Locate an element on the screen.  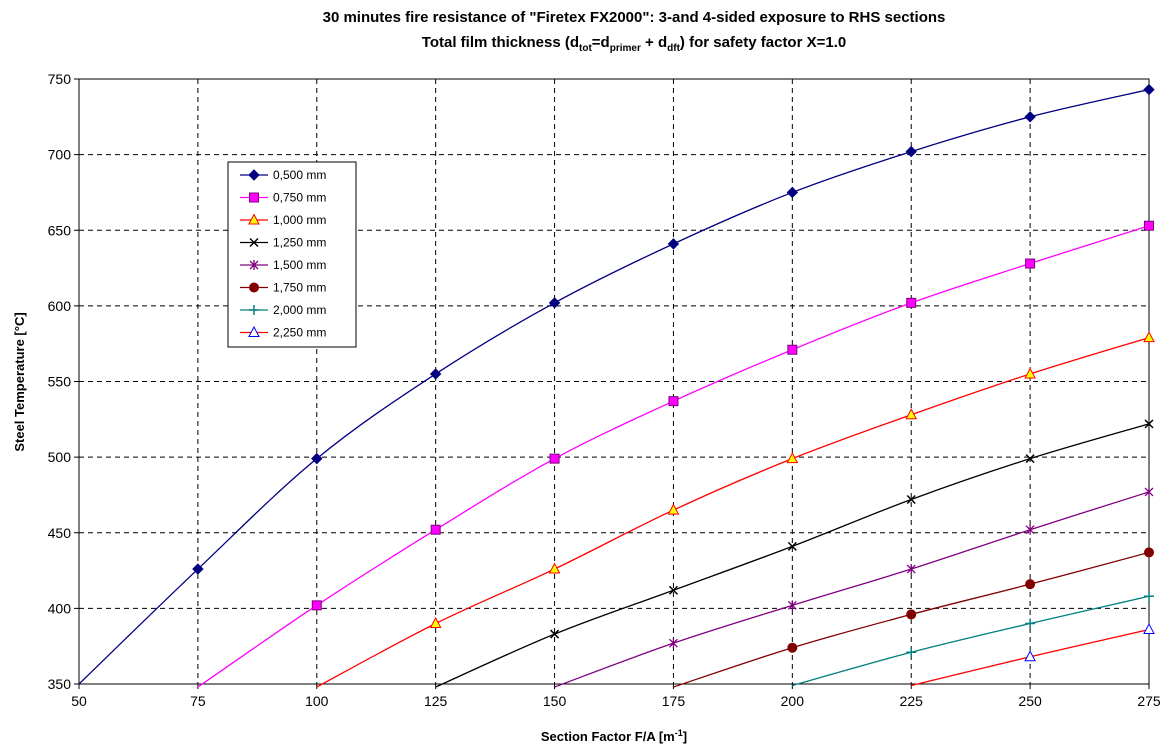
x-tick-label: 200 is located at coordinates (793, 701).